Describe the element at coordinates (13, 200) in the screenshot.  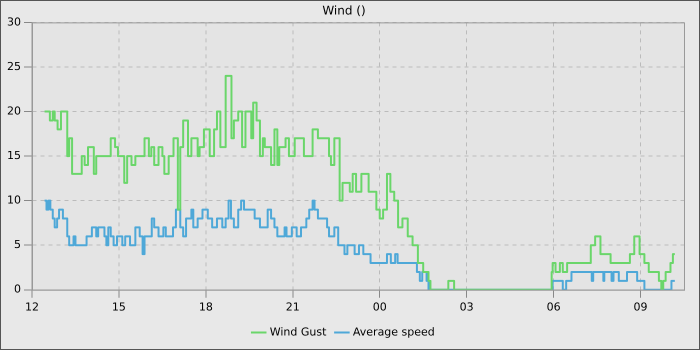
I see `y-tick-label: 10` at that location.